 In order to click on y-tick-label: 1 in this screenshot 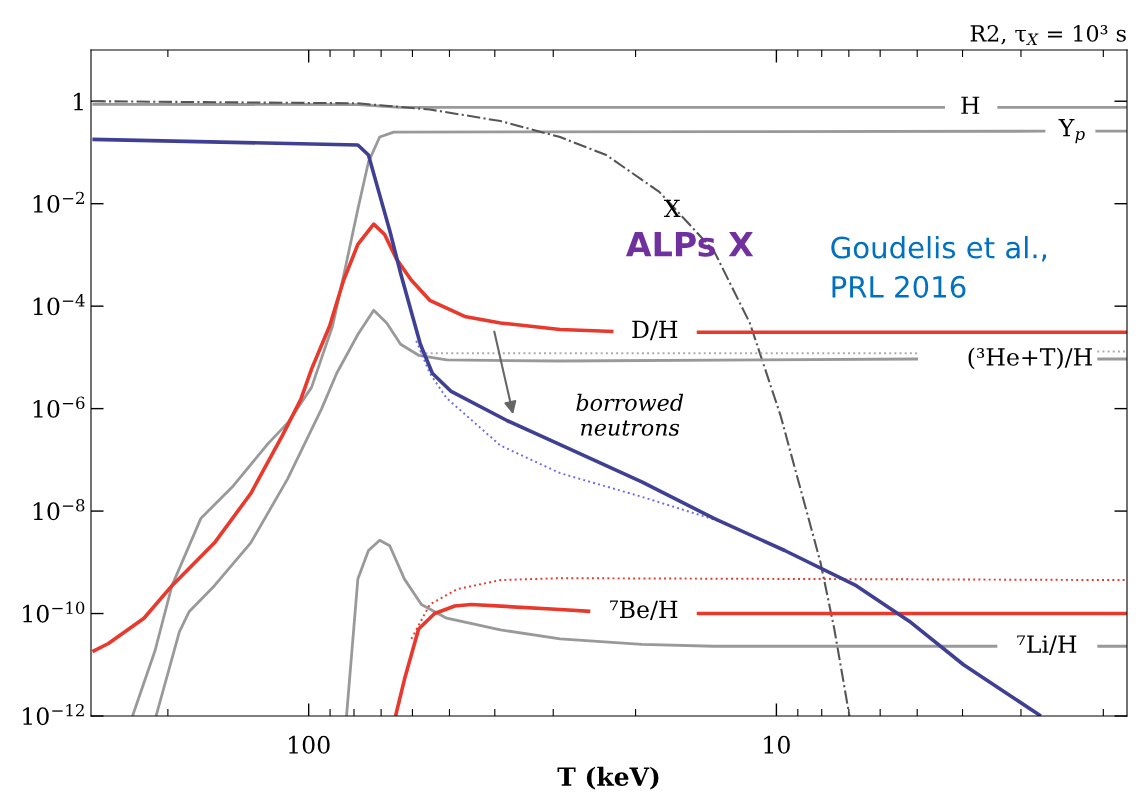, I will do `click(78, 101)`.